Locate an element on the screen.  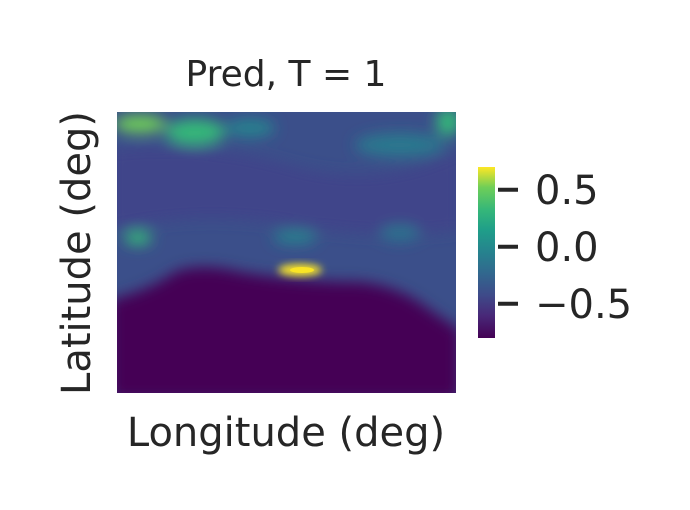
heatmap-left-spot is located at coordinates (138, 238).